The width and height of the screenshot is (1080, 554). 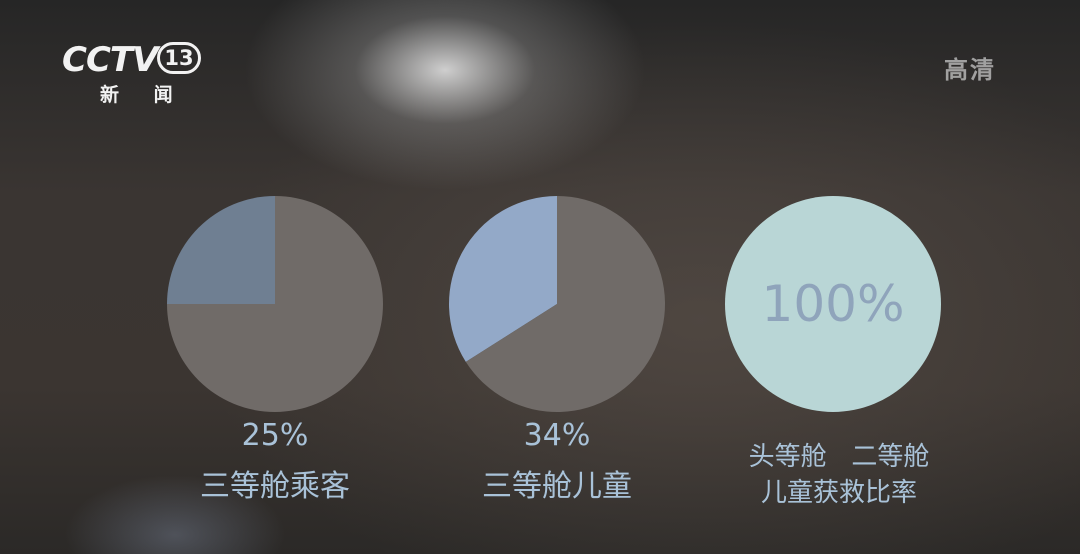 I want to click on pie3-caption-line1: 头等舱 二等舱, so click(x=839, y=457).